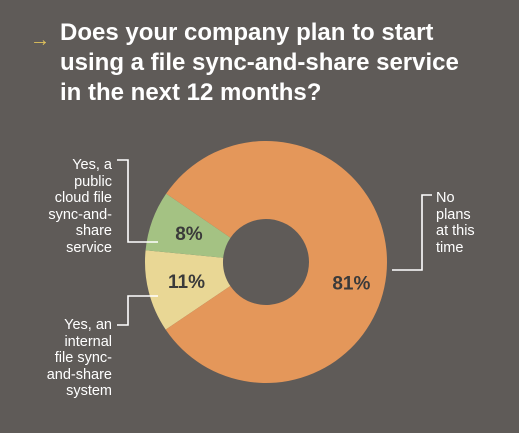 The height and width of the screenshot is (433, 519). Describe the element at coordinates (80, 214) in the screenshot. I see `label-line: sync-and-` at that location.